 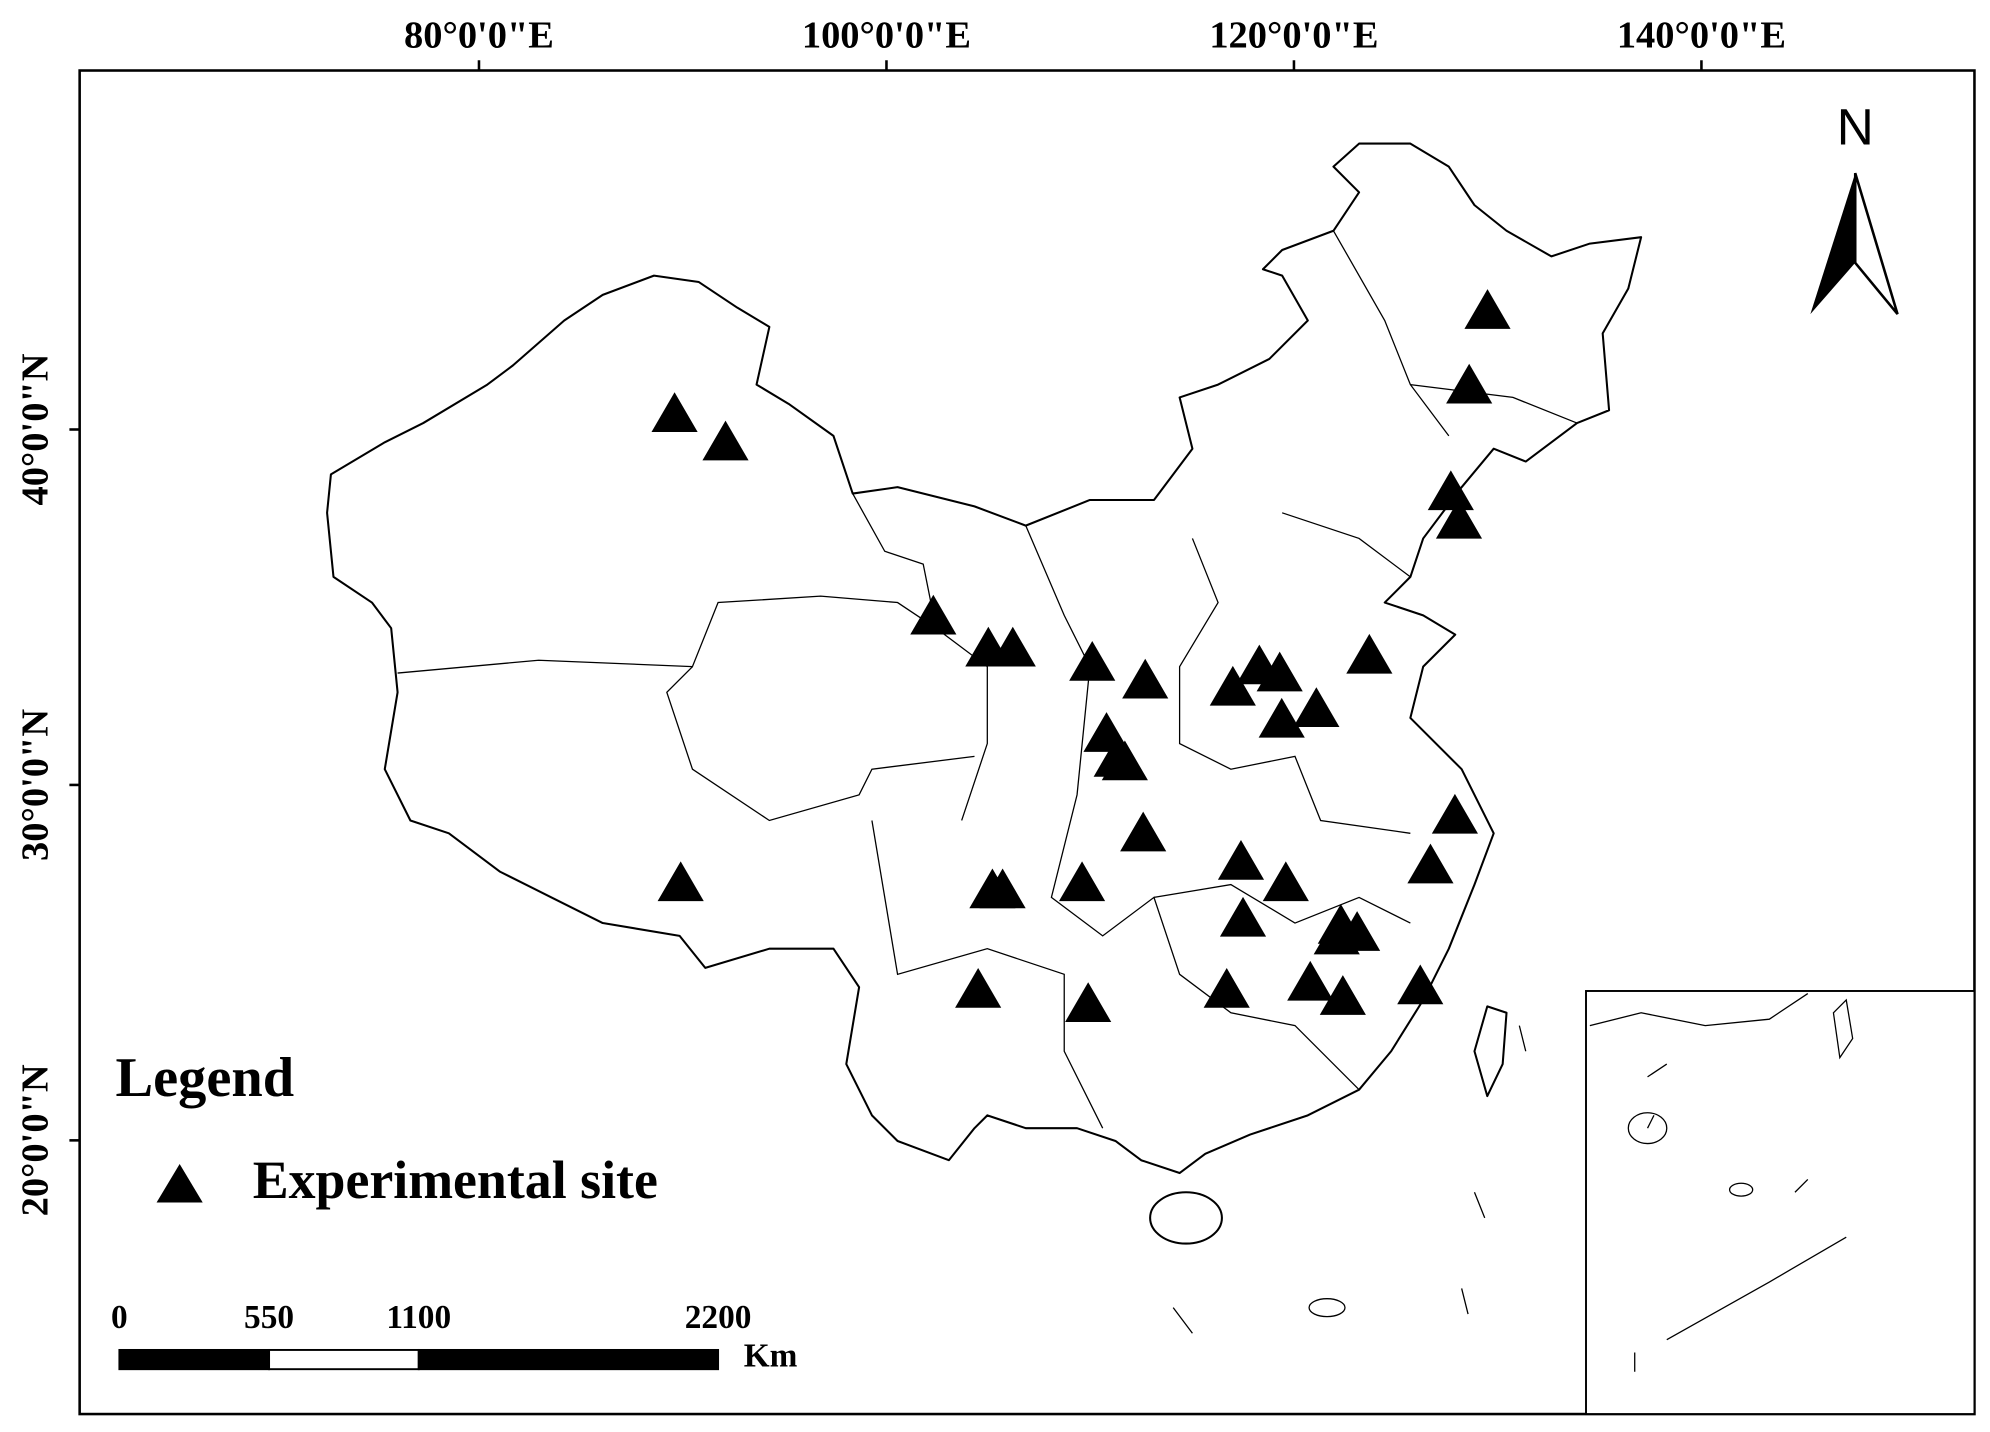 I want to click on scale-unit: Km, so click(x=771, y=1356).